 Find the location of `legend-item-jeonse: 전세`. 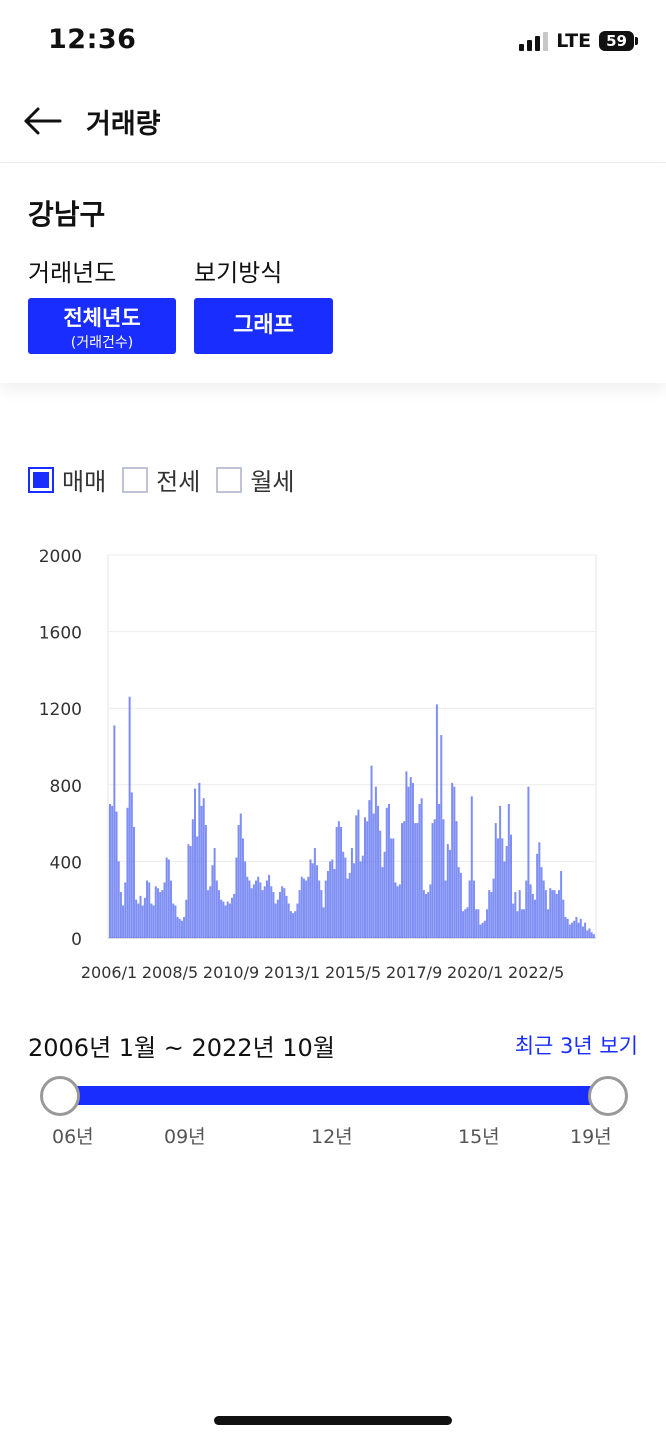

legend-item-jeonse: 전세 is located at coordinates (161, 479).